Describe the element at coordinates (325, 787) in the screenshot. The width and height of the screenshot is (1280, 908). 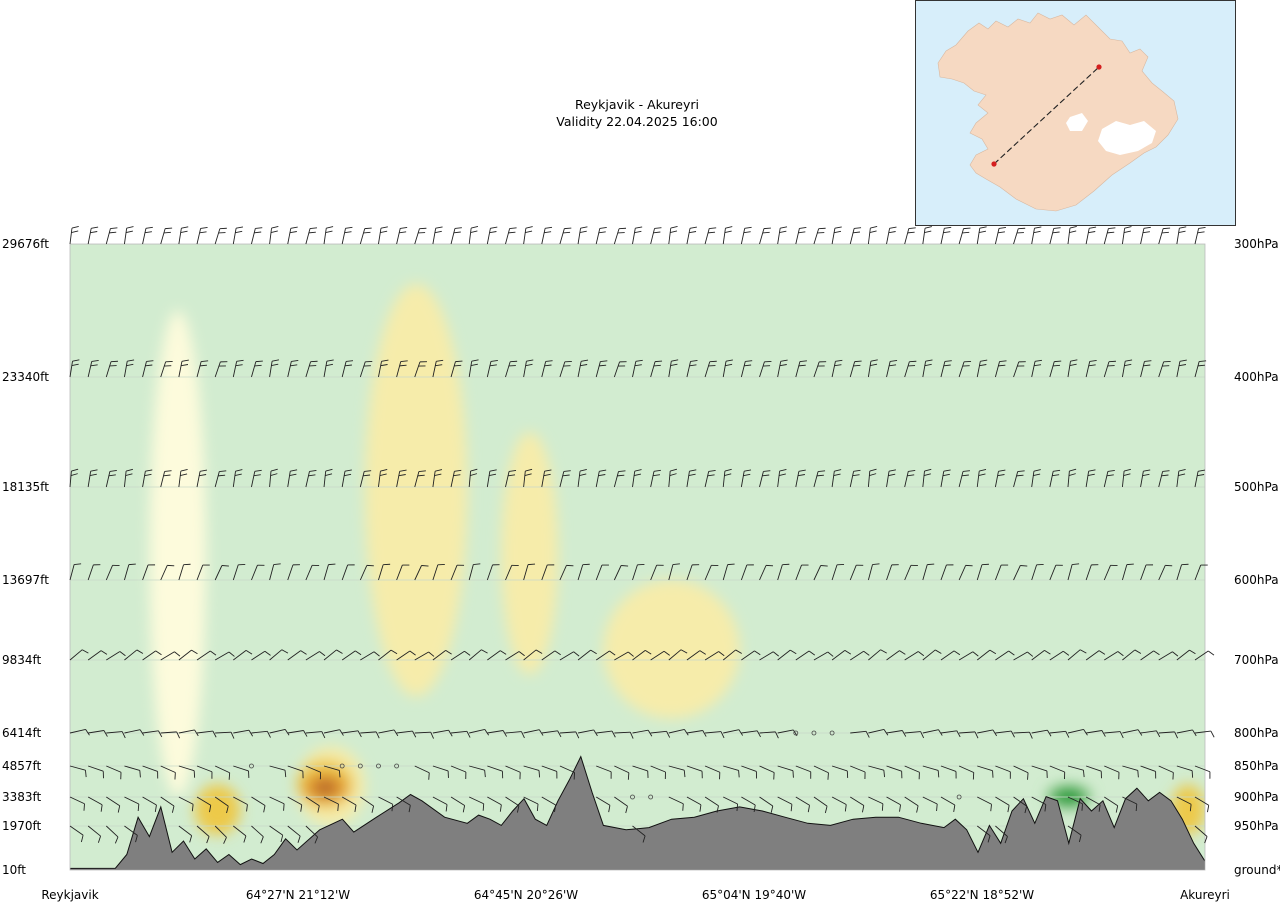
I see `field-region-brown` at that location.